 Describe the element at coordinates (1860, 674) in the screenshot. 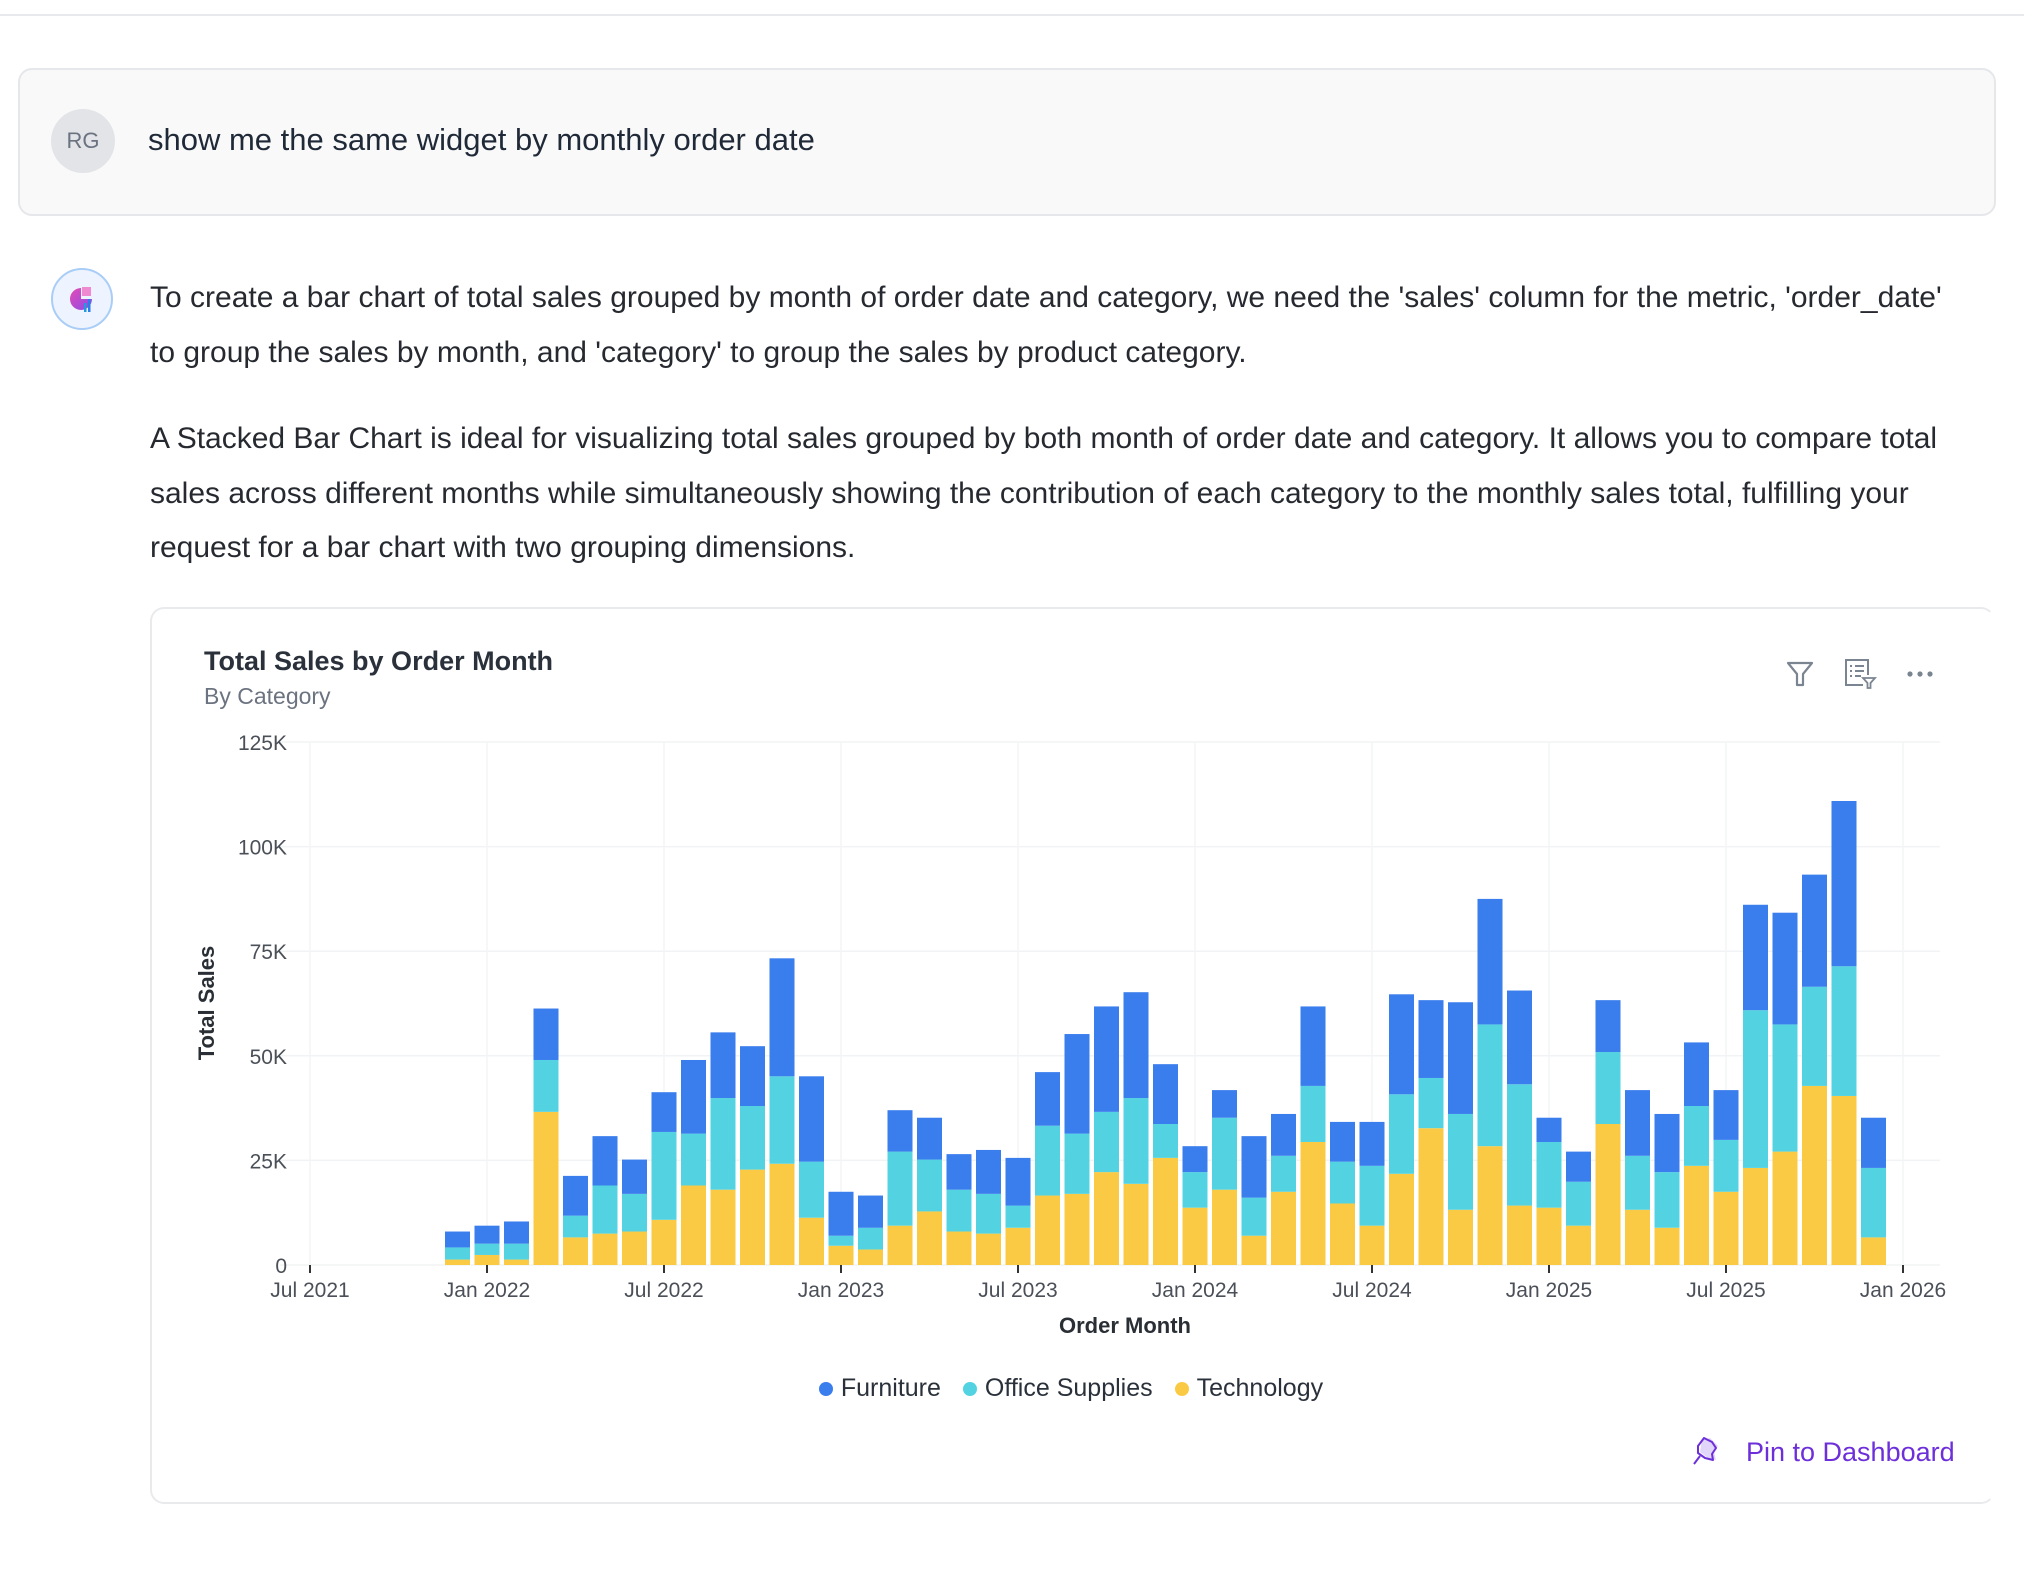

I see `filtered-list-button` at that location.